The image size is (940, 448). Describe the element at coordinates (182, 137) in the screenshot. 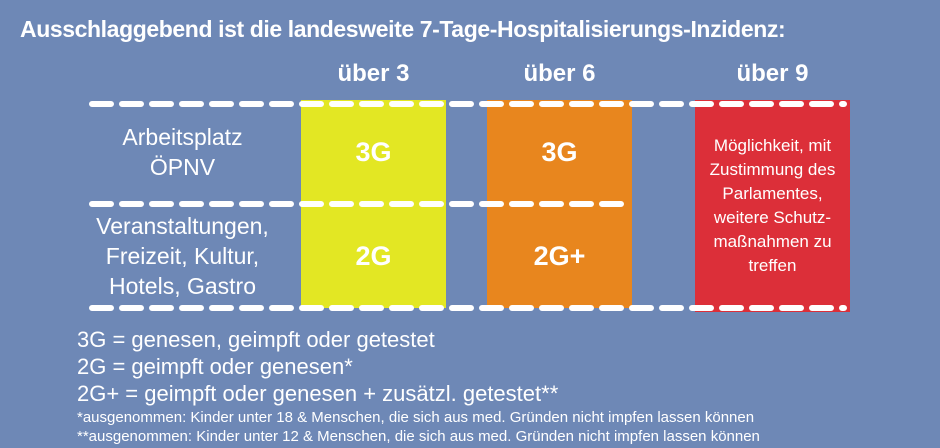

I see `row-label-line: Arbeitsplatz` at that location.